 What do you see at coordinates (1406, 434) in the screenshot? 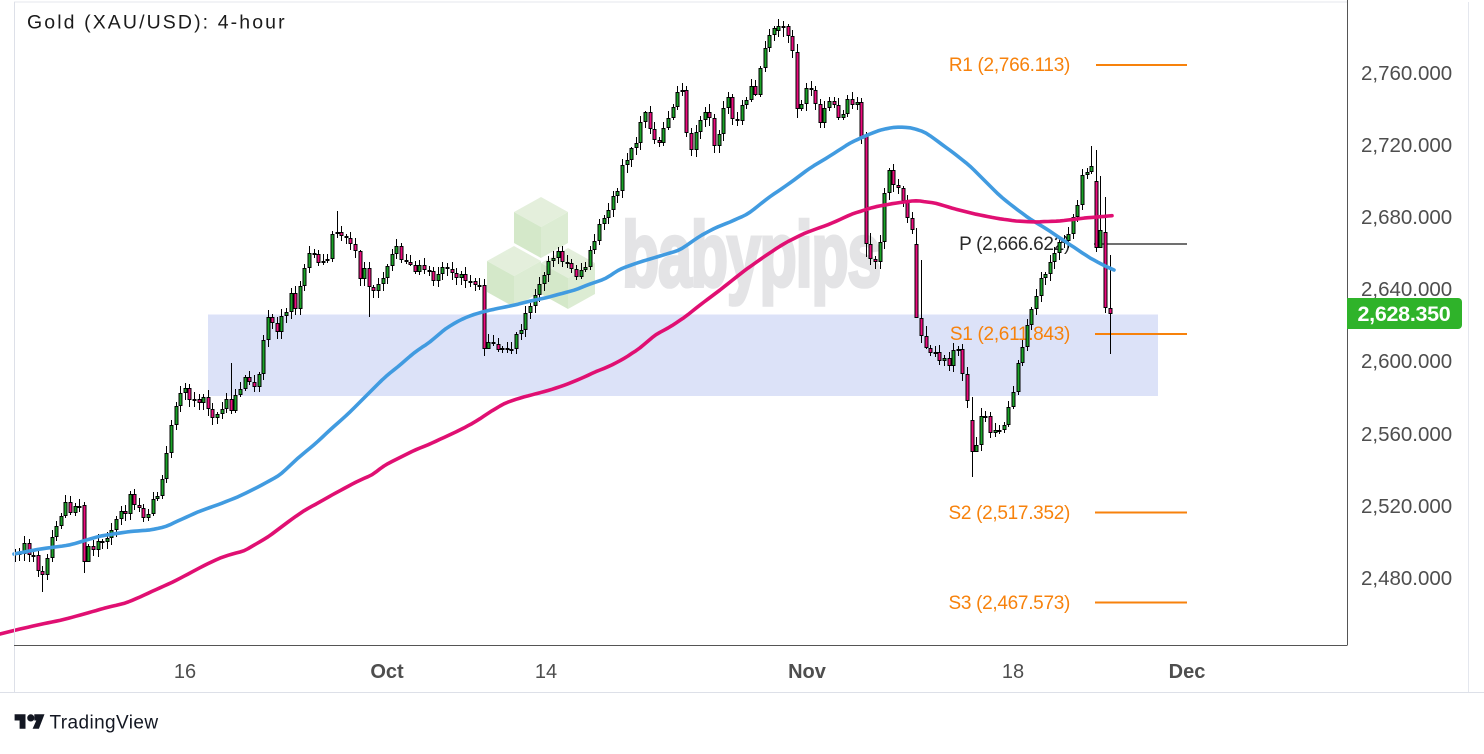
I see `svg-text: 2,560.000` at bounding box center [1406, 434].